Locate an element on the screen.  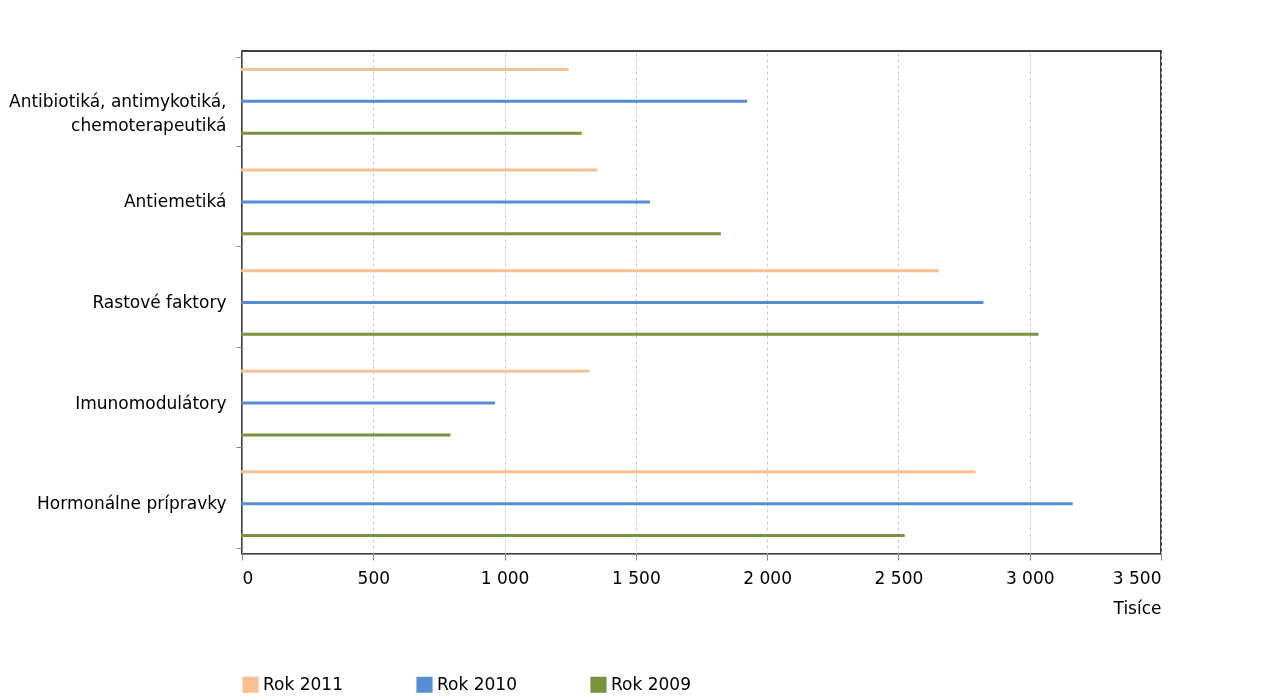
x-tick-label: 3 500 is located at coordinates (1137, 577).